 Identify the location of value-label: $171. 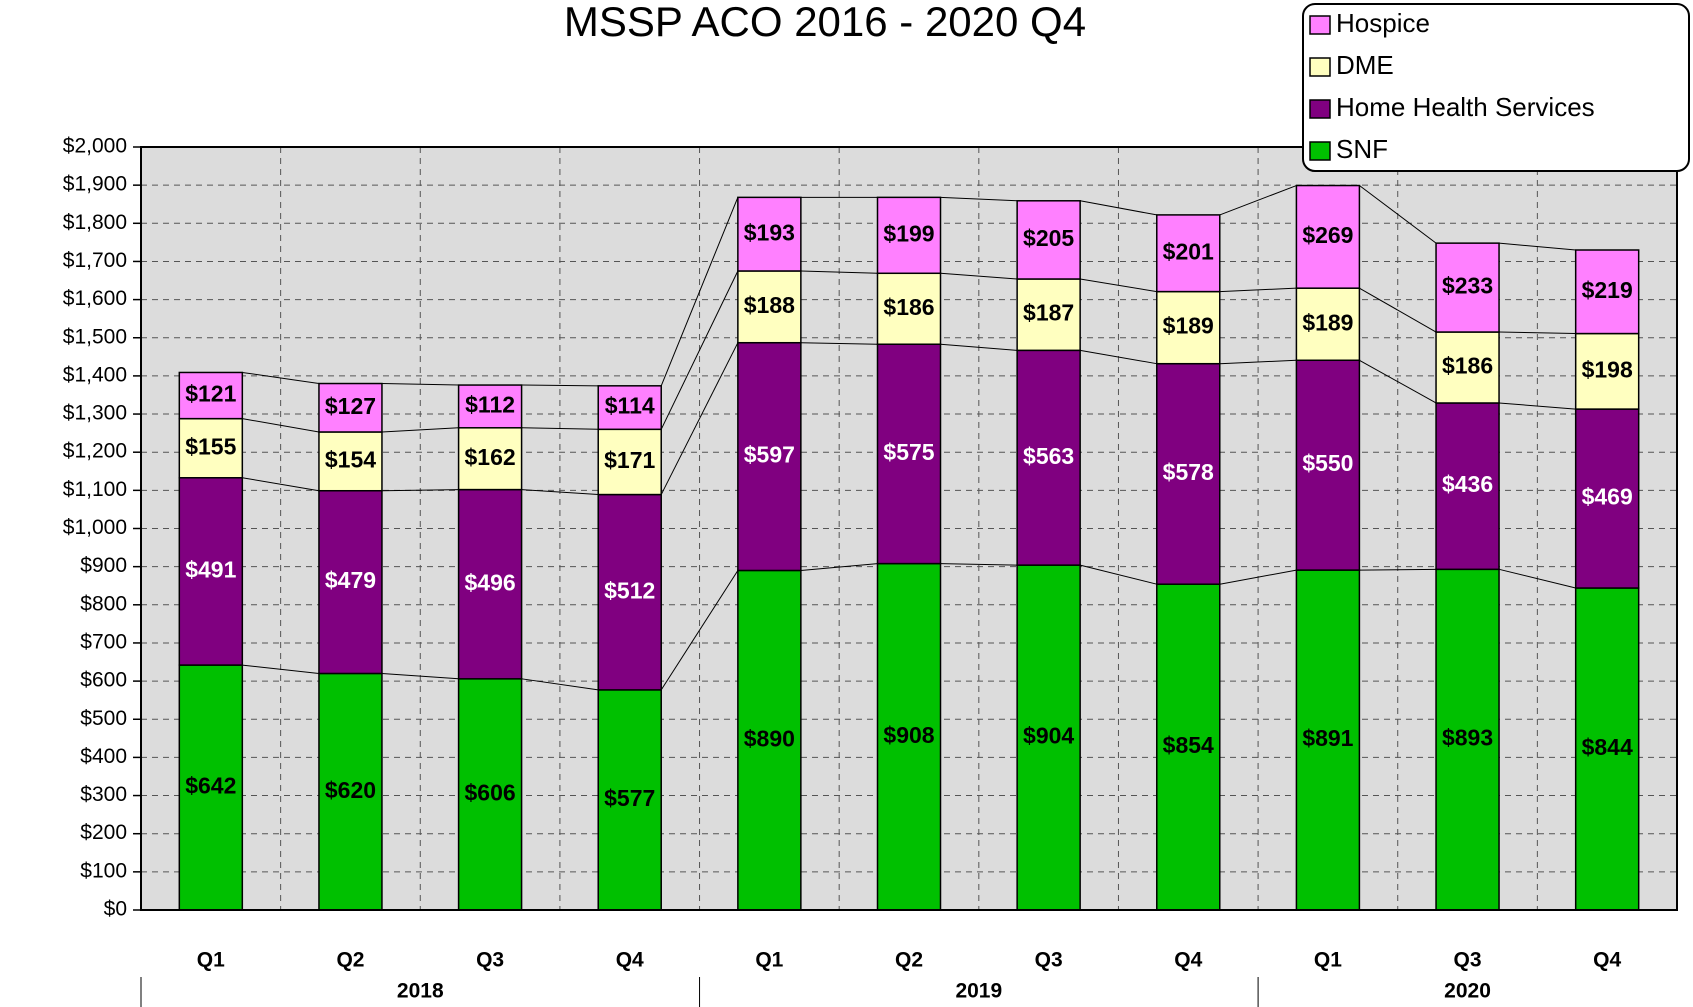
(629, 460).